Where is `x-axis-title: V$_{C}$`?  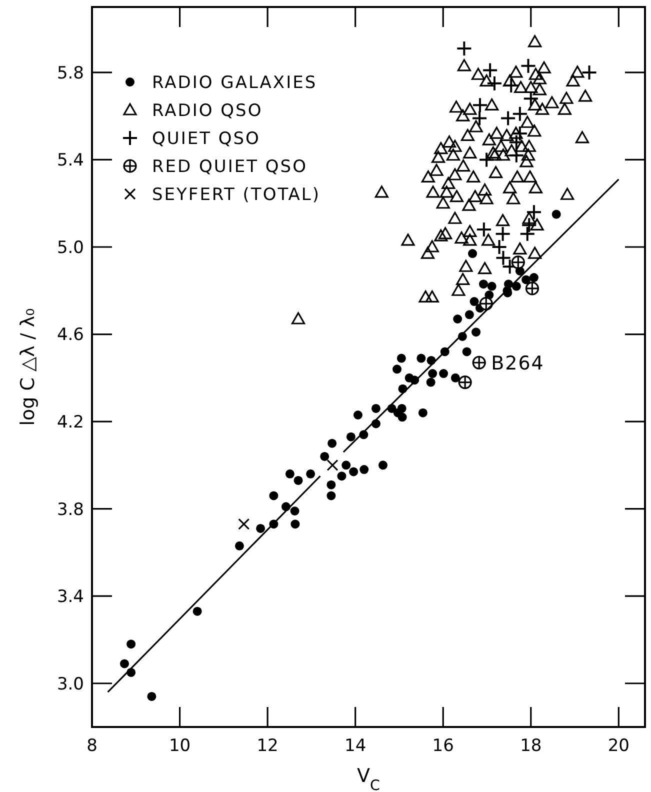 x-axis-title: V$_{C}$ is located at coordinates (368, 778).